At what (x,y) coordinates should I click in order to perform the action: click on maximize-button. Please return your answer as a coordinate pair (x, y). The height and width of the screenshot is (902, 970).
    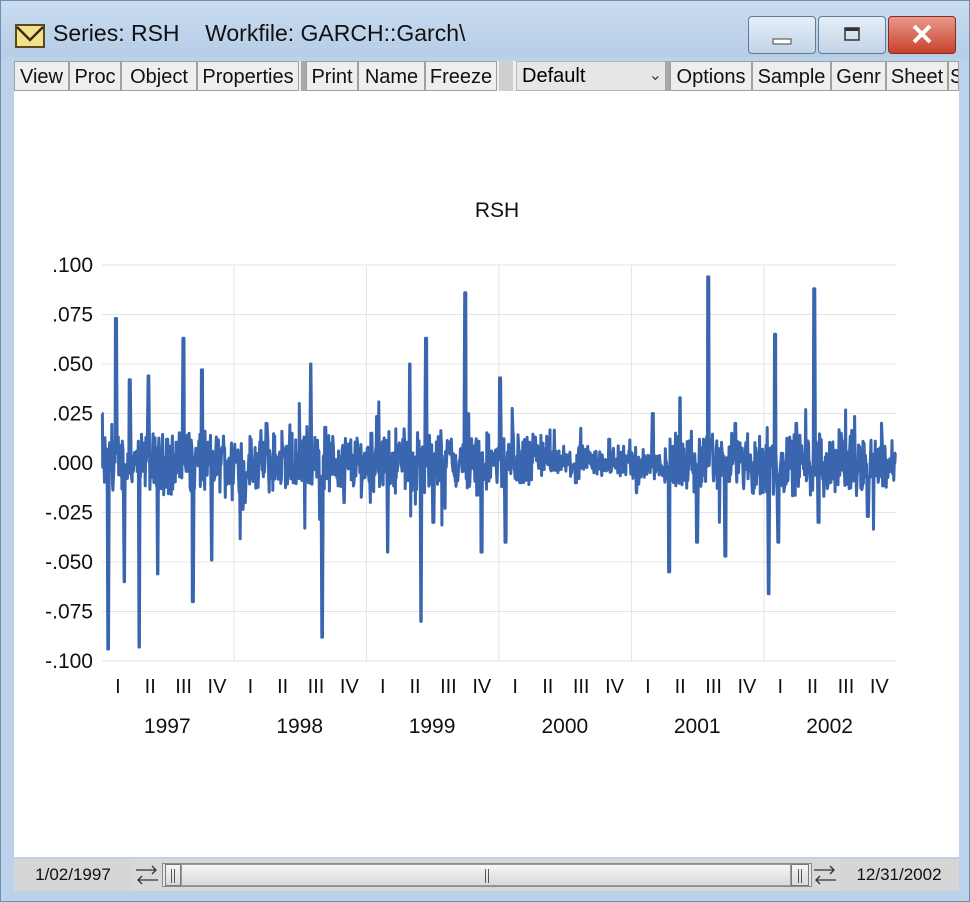
    Looking at the image, I should click on (852, 35).